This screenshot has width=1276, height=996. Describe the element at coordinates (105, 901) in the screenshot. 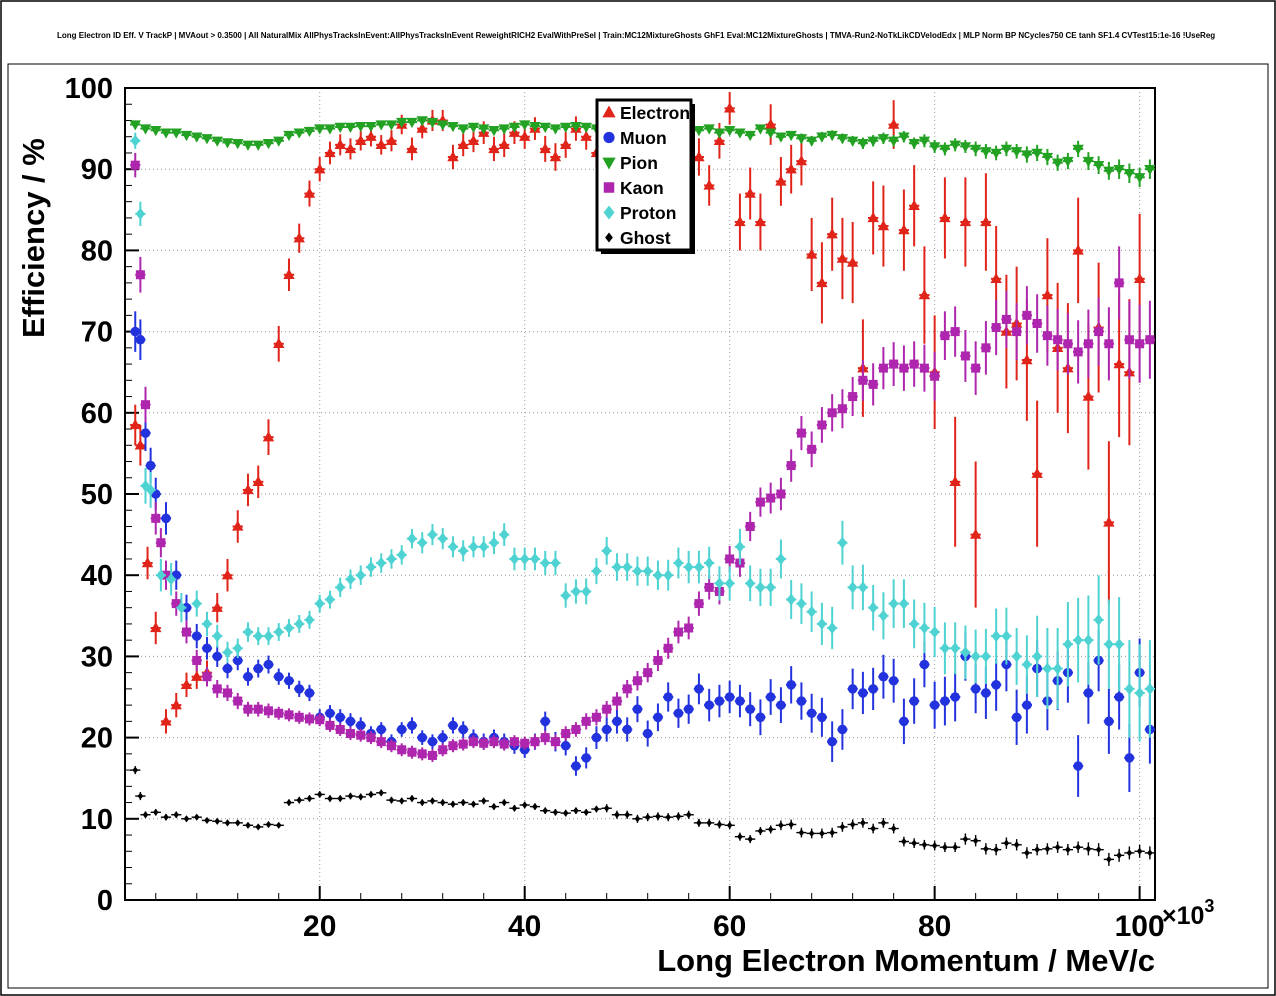

I see `svg-text: 0` at that location.